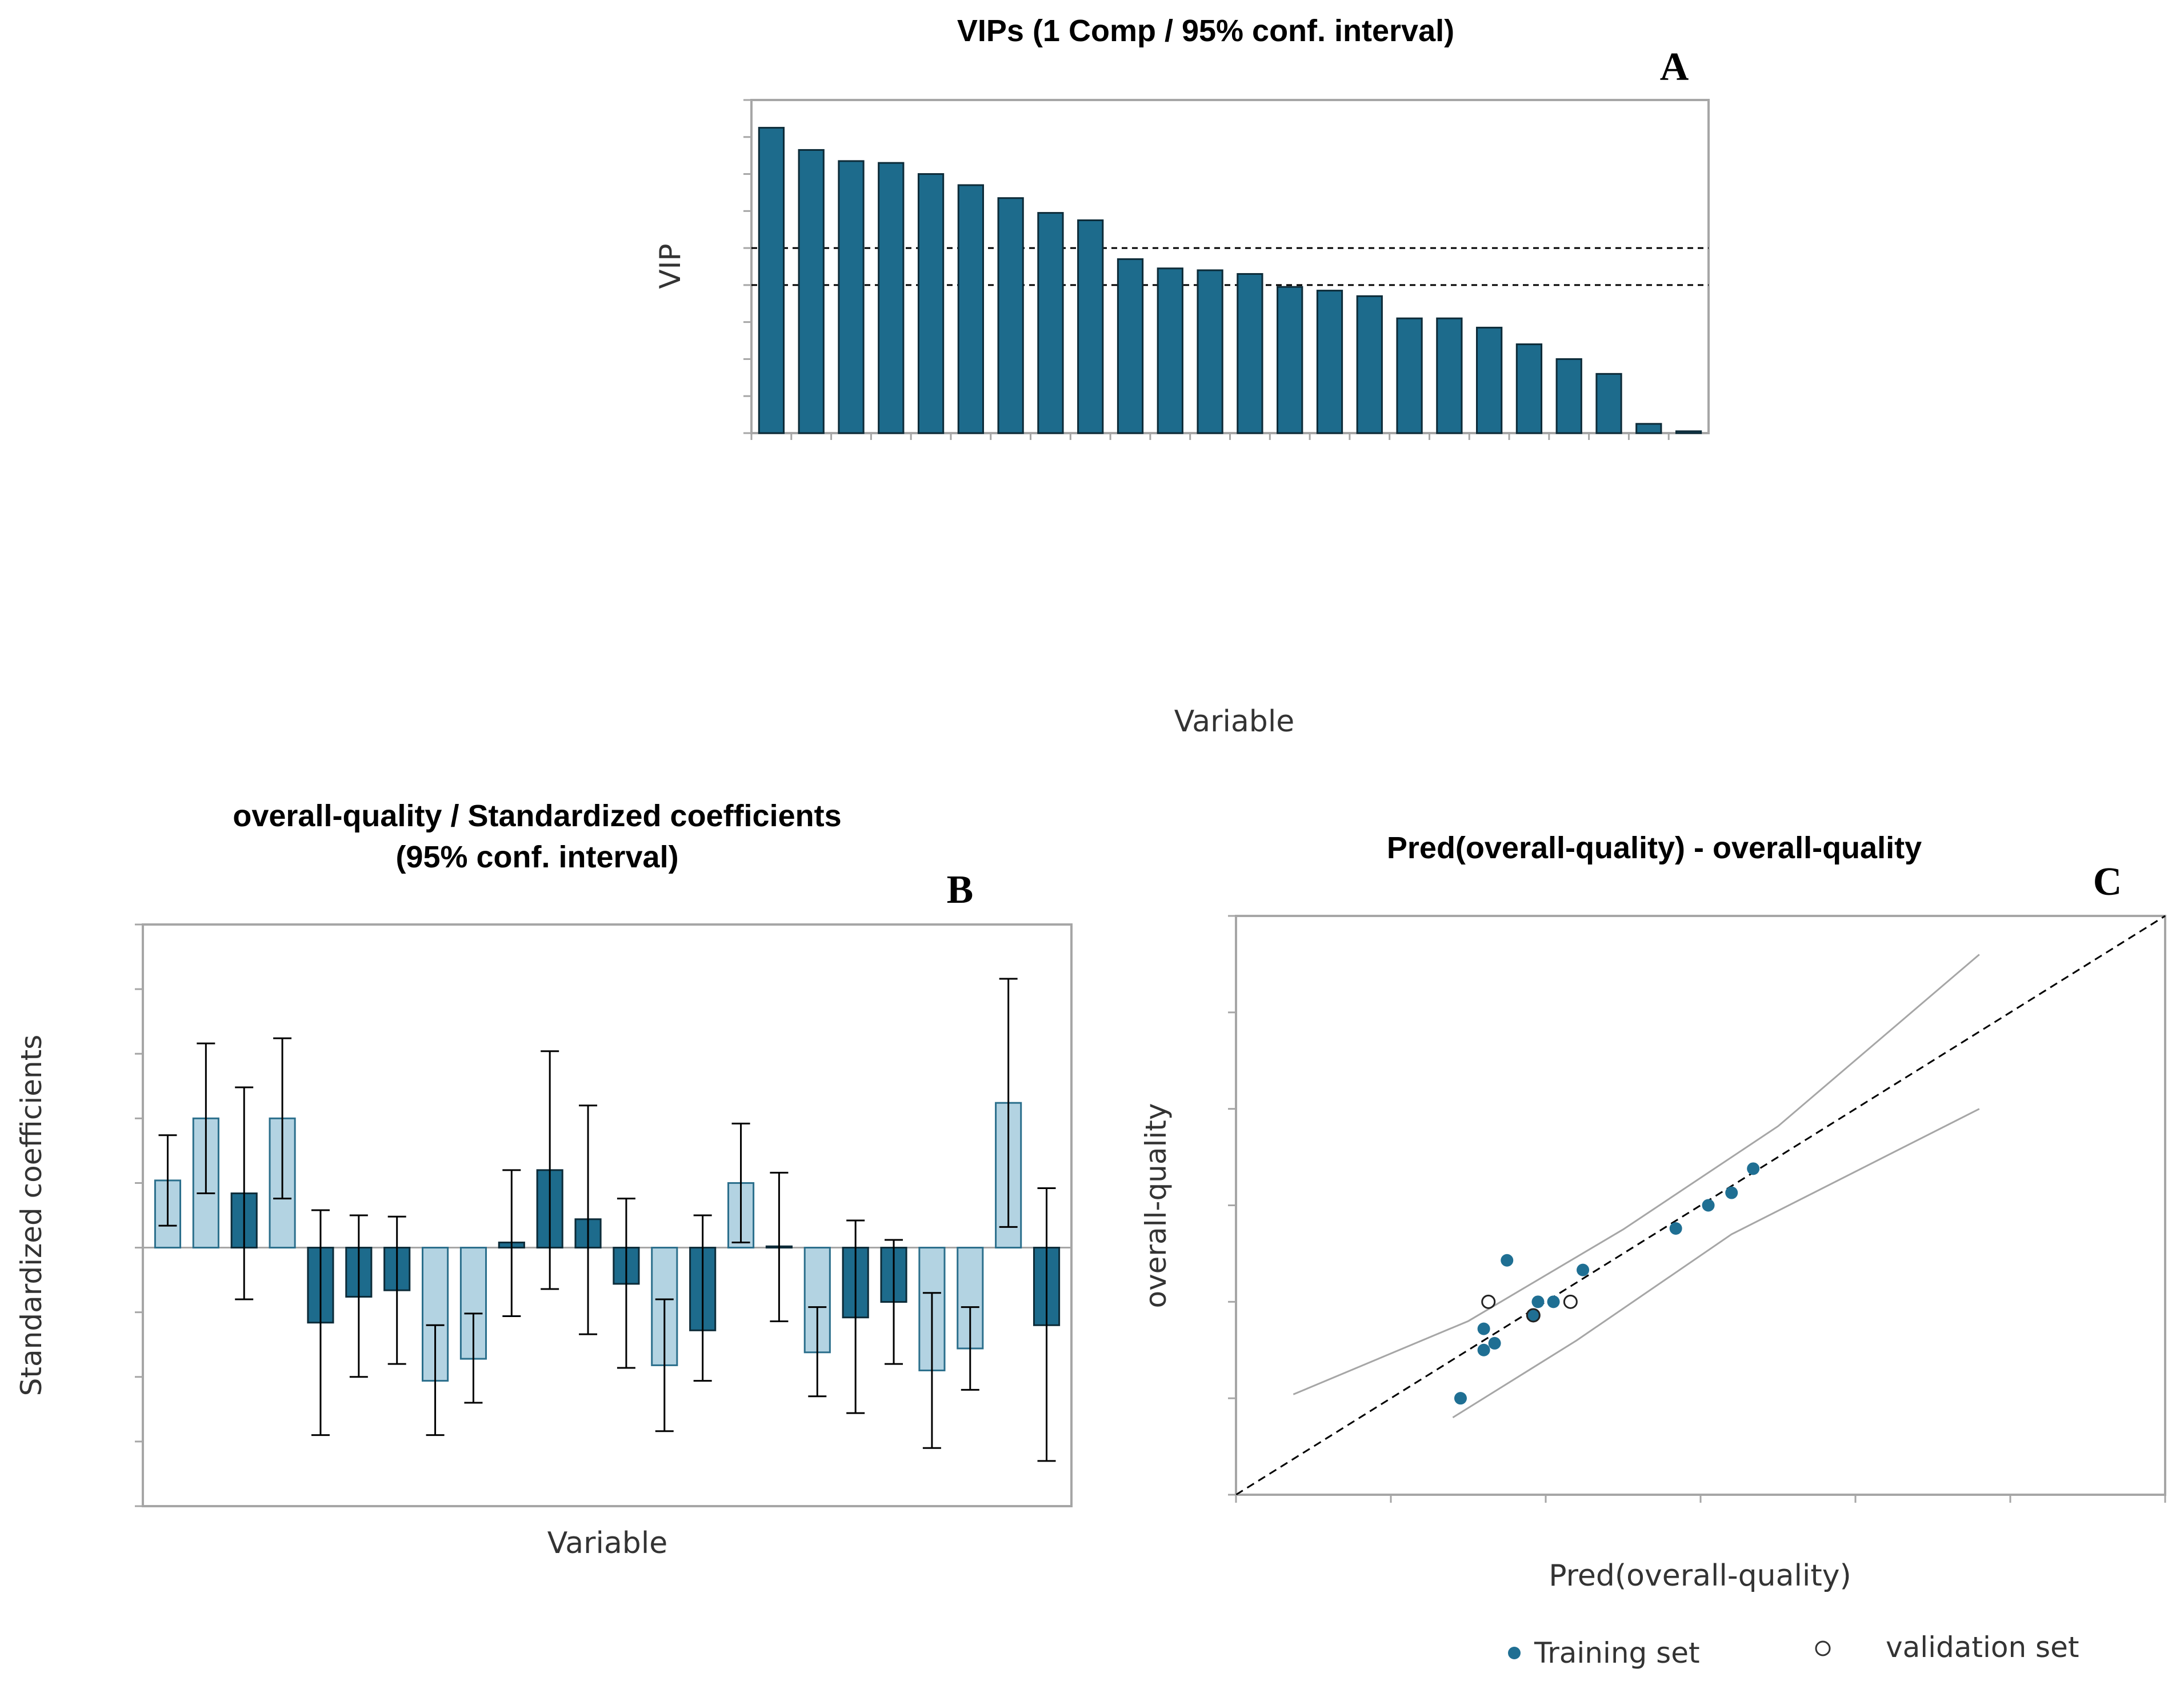 The height and width of the screenshot is (1681, 2184). What do you see at coordinates (1793, 1650) in the screenshot?
I see `legend: Training set validation set` at bounding box center [1793, 1650].